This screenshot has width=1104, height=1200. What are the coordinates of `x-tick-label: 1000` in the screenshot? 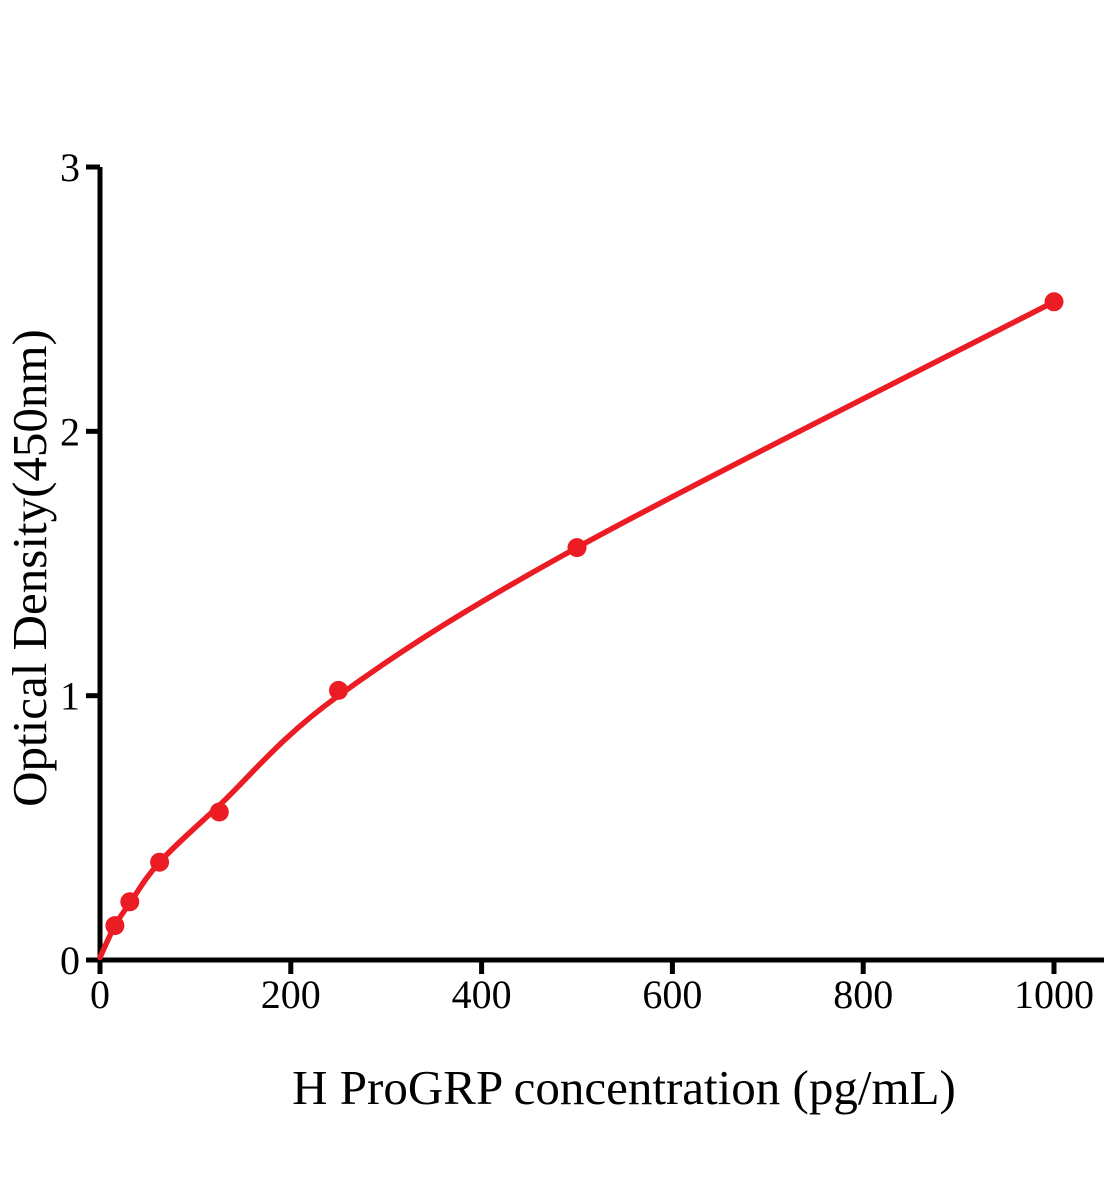 It's located at (1054, 994).